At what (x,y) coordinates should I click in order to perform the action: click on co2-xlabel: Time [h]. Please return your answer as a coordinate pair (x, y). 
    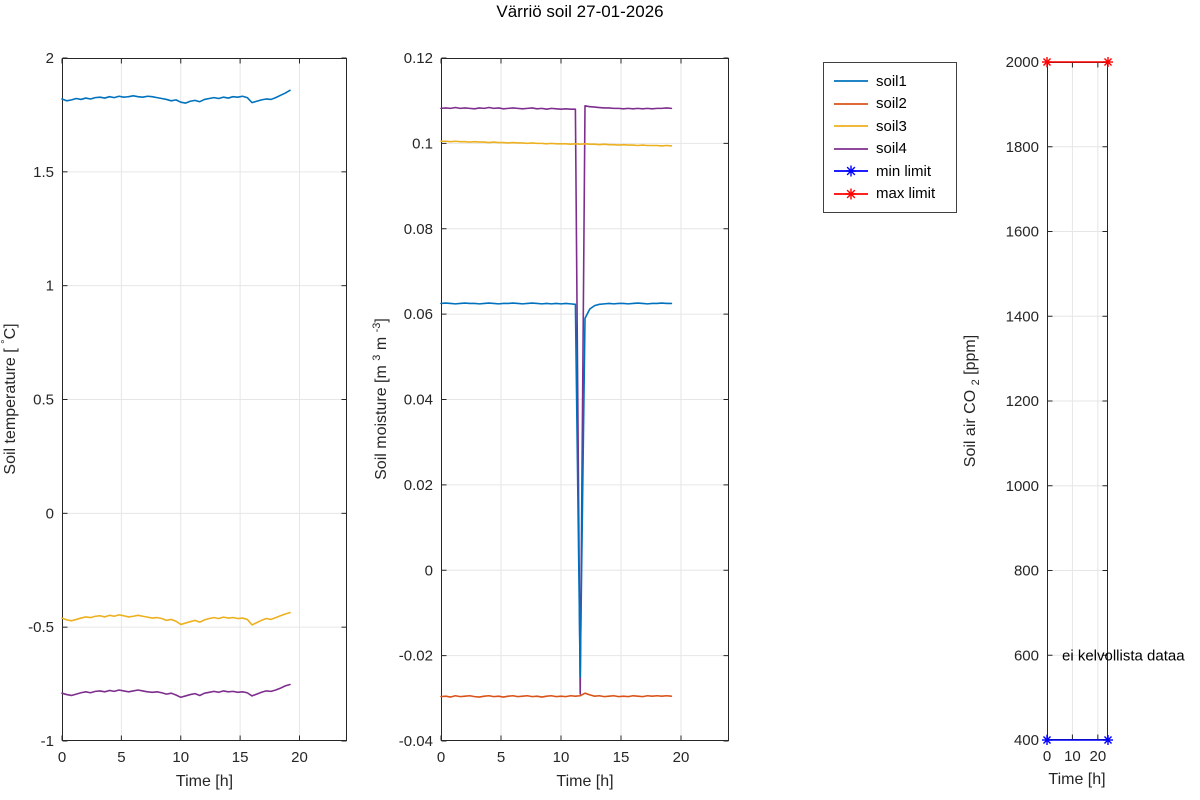
    Looking at the image, I should click on (1077, 779).